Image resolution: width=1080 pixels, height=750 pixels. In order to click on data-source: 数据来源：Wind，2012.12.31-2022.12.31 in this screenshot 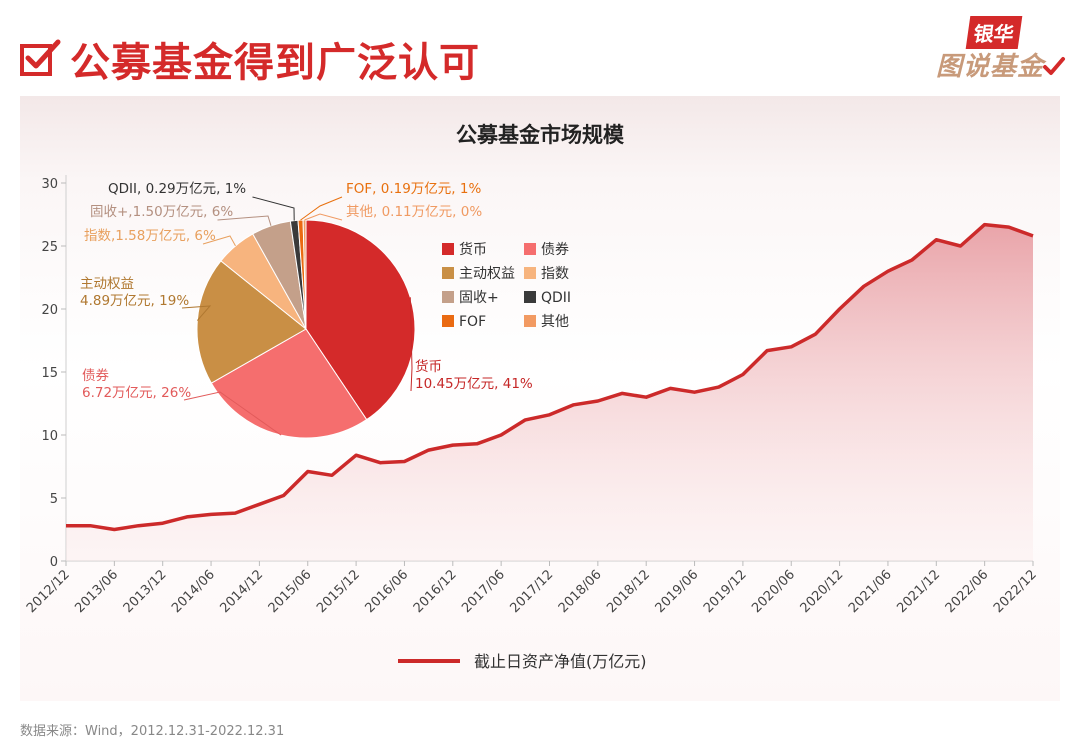, I will do `click(152, 731)`.